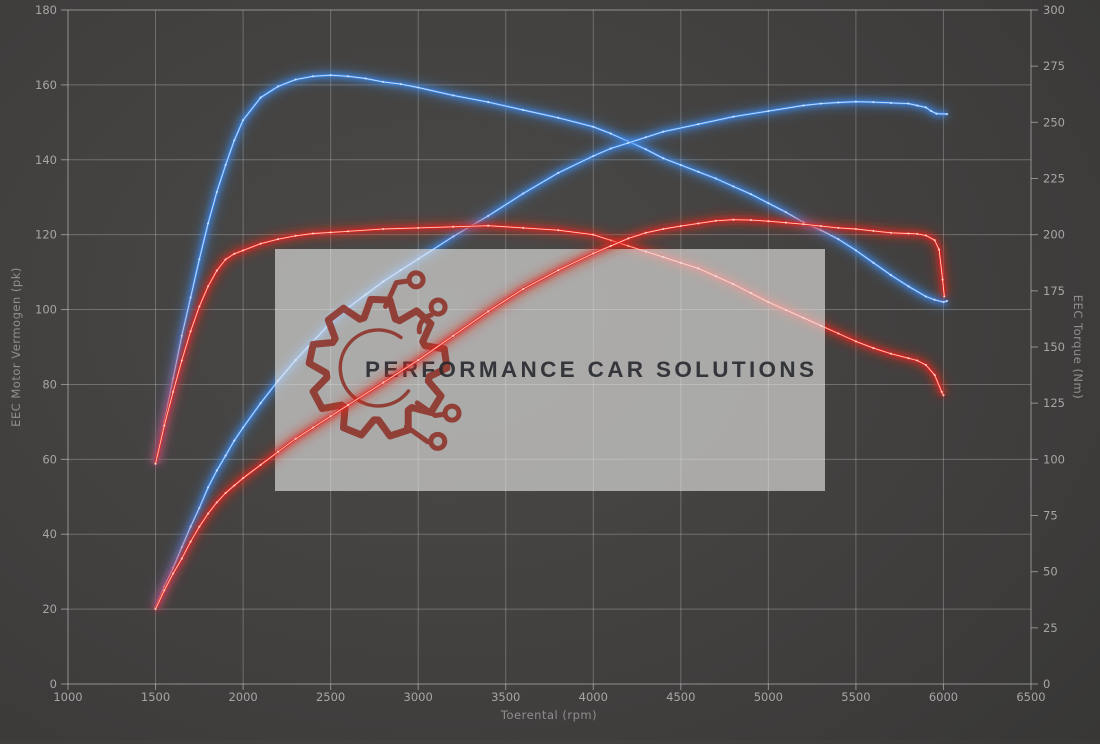  I want to click on y-left-tick-label: 180, so click(46, 10).